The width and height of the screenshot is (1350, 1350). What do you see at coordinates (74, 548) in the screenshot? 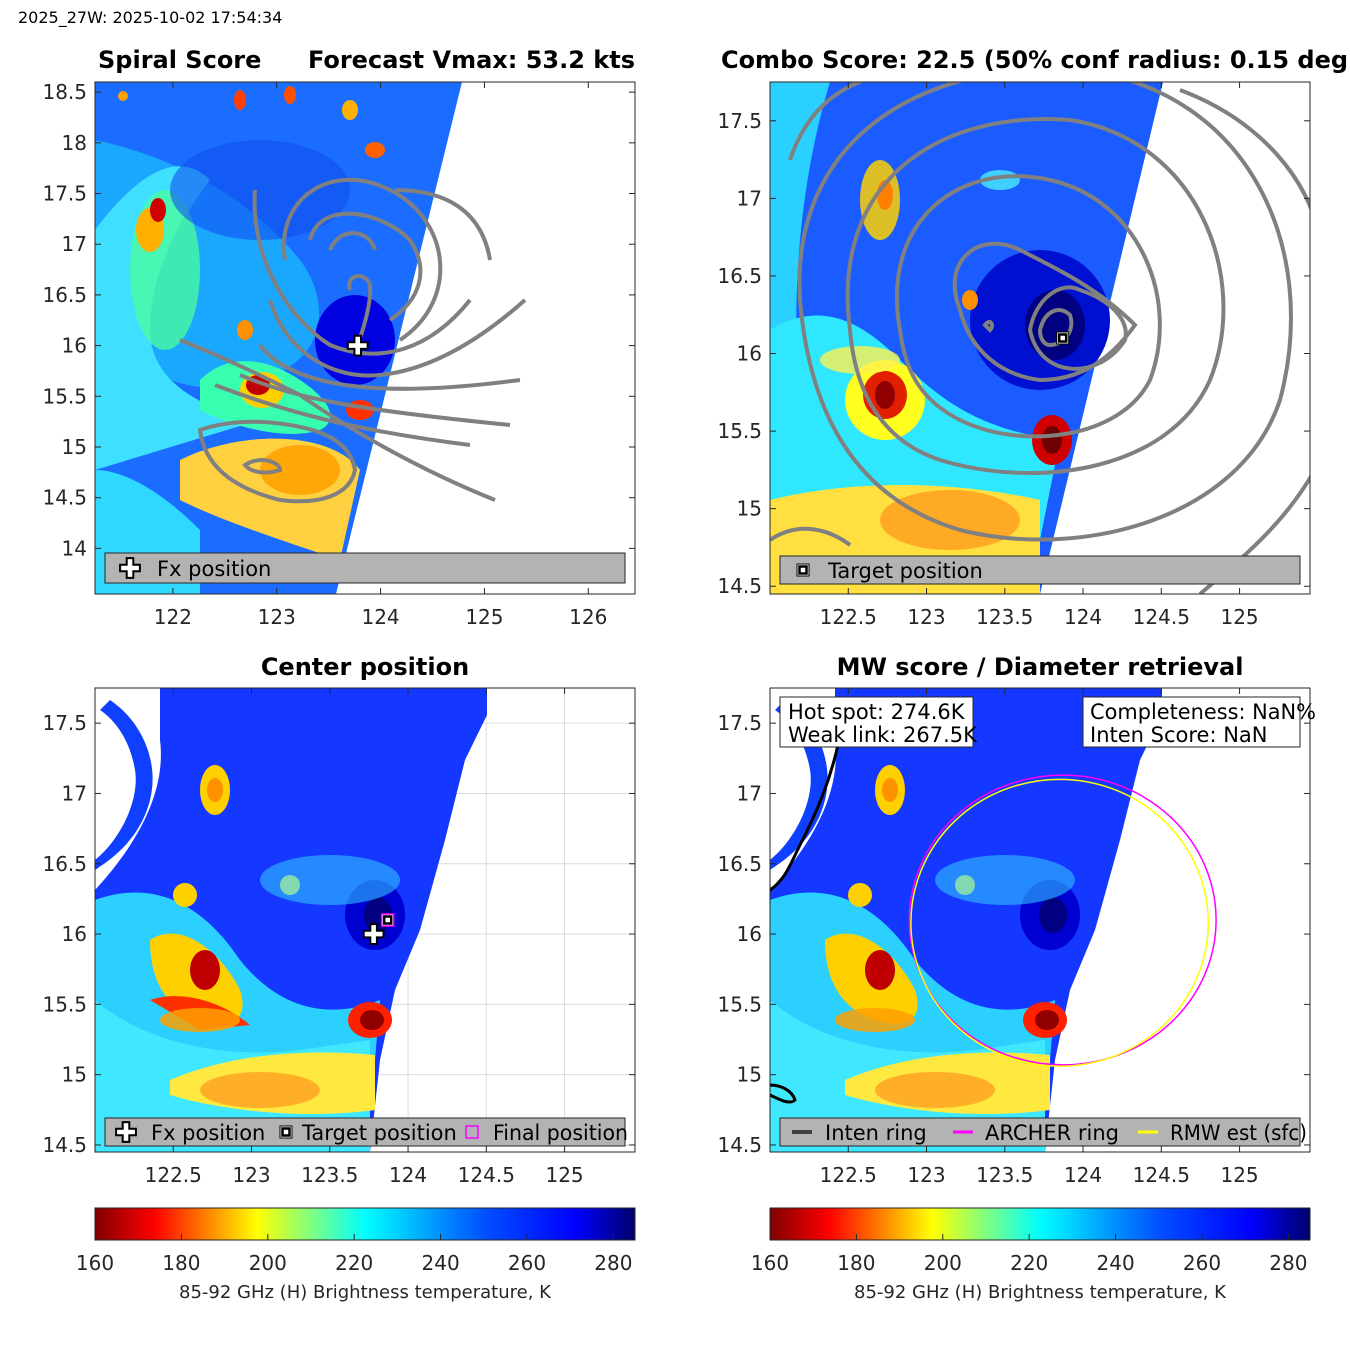
I see `y-tick-label: 14` at bounding box center [74, 548].